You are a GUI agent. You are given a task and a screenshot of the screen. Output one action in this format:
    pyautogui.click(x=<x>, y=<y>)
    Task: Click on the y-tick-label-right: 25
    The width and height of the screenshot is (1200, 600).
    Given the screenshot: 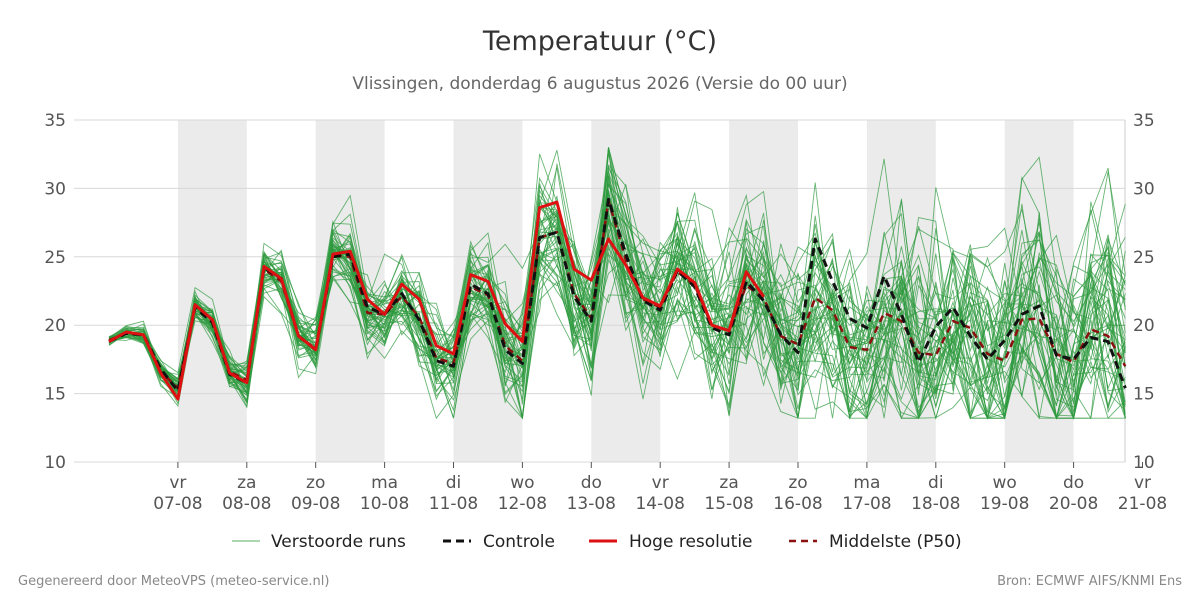 What is the action you would take?
    pyautogui.click(x=1144, y=258)
    